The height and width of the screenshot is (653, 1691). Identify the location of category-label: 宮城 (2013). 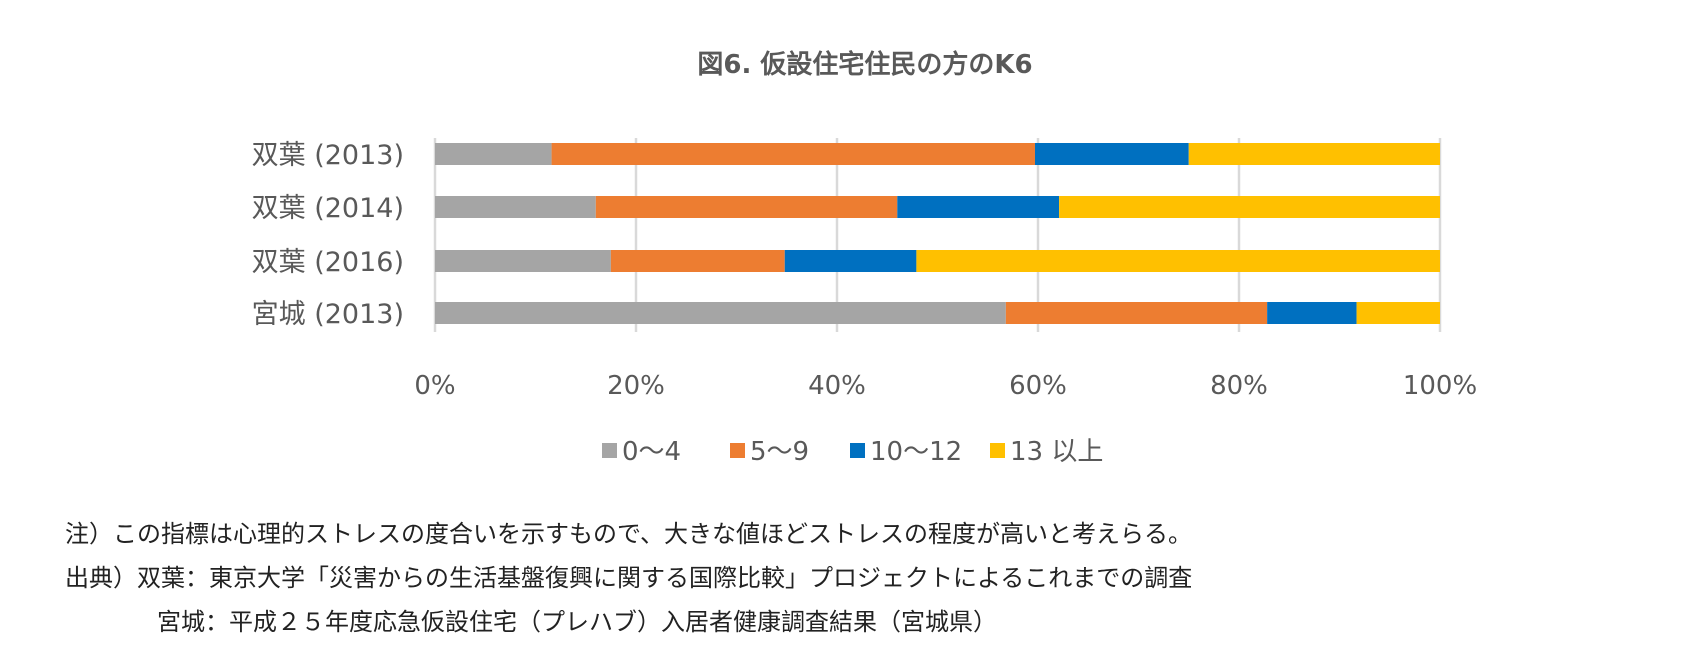
(328, 314).